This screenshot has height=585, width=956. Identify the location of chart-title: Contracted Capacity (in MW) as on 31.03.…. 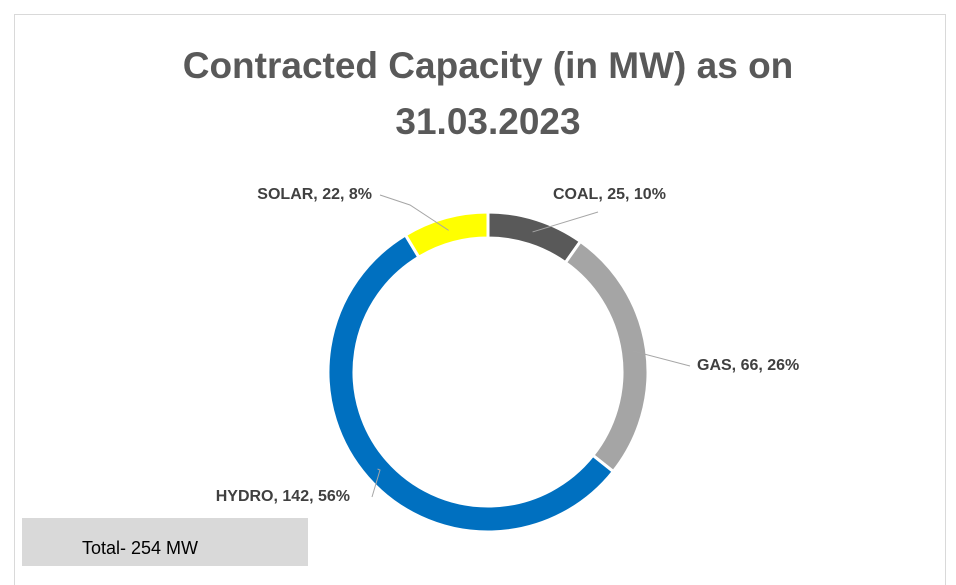
(488, 93).